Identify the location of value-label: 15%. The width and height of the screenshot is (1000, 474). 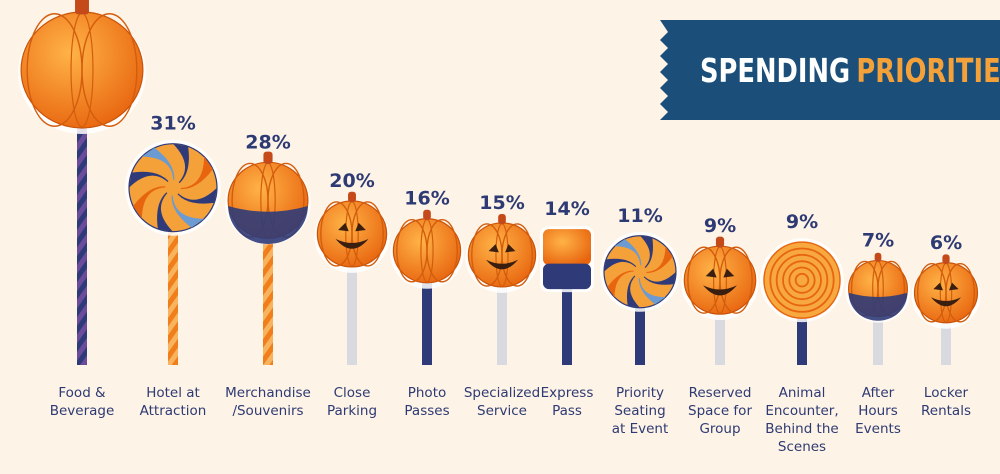
(501, 203).